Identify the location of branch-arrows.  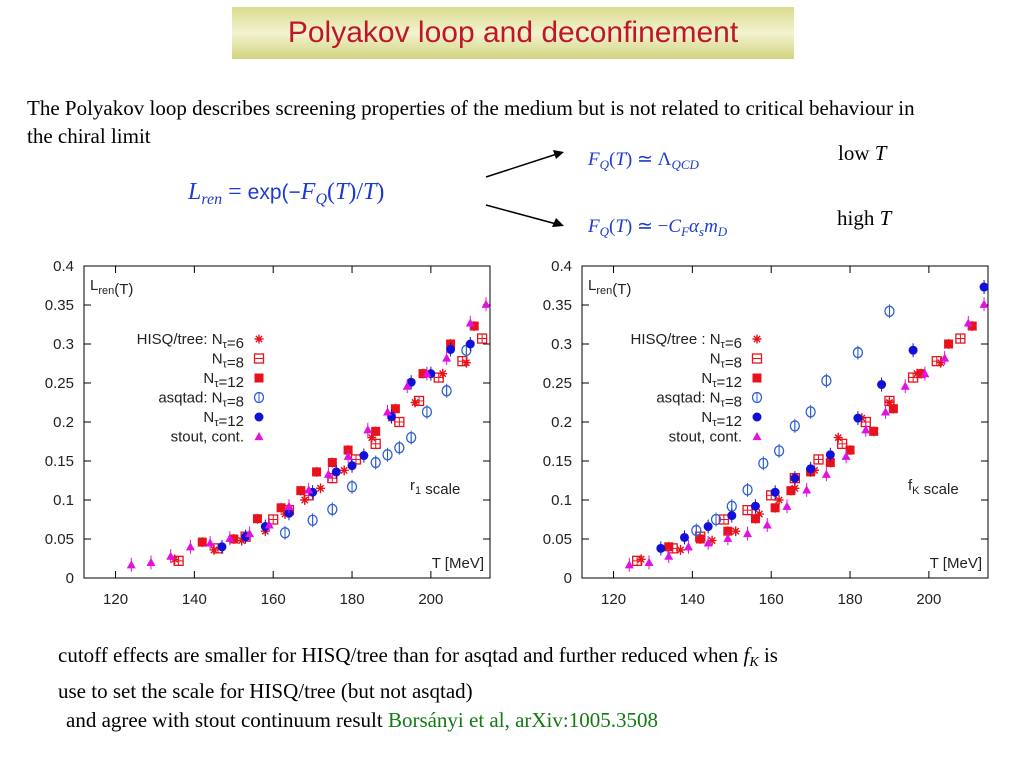
(524, 188).